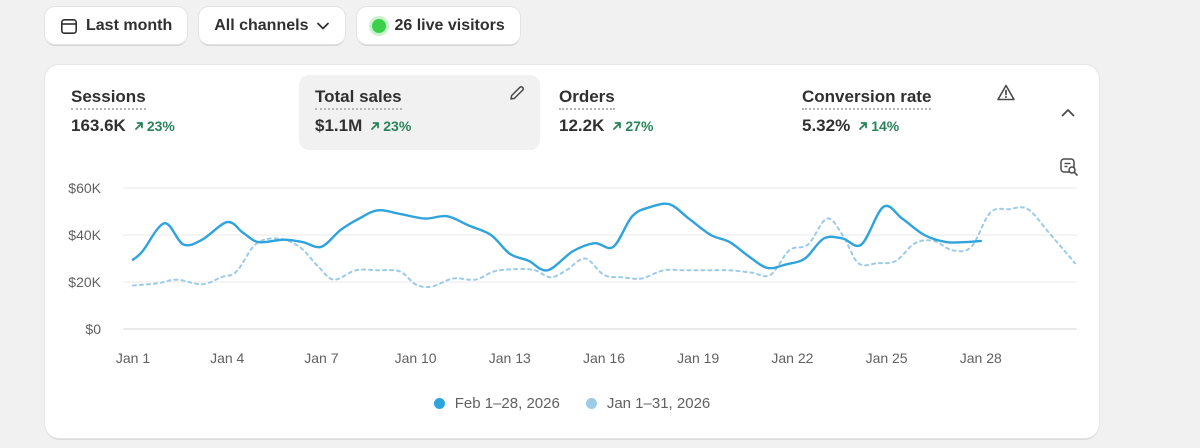 The height and width of the screenshot is (448, 1200). Describe the element at coordinates (639, 126) in the screenshot. I see `metric-change-value: 27%` at that location.